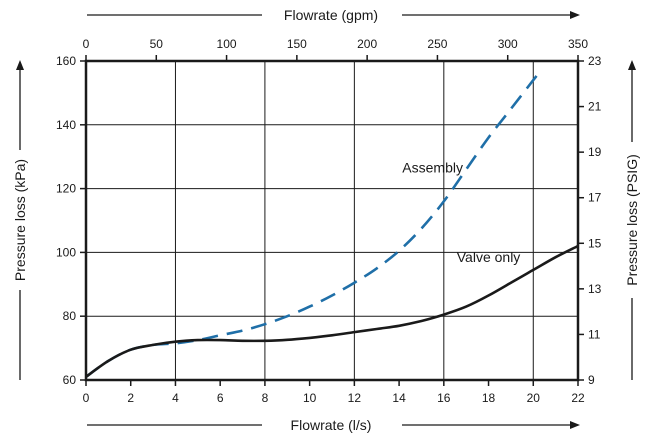 Image resolution: width=648 pixels, height=441 pixels. What do you see at coordinates (331, 15) in the screenshot?
I see `top-axis-title: Flowrate (gpm)` at bounding box center [331, 15].